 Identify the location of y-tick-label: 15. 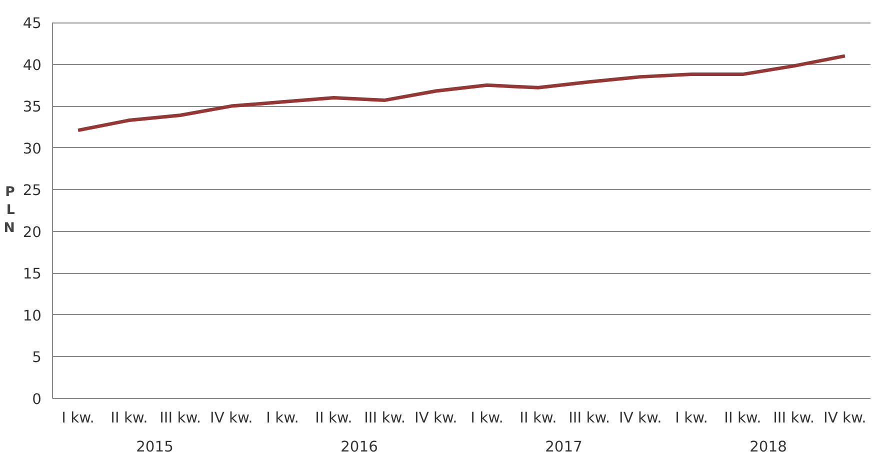
(32, 274).